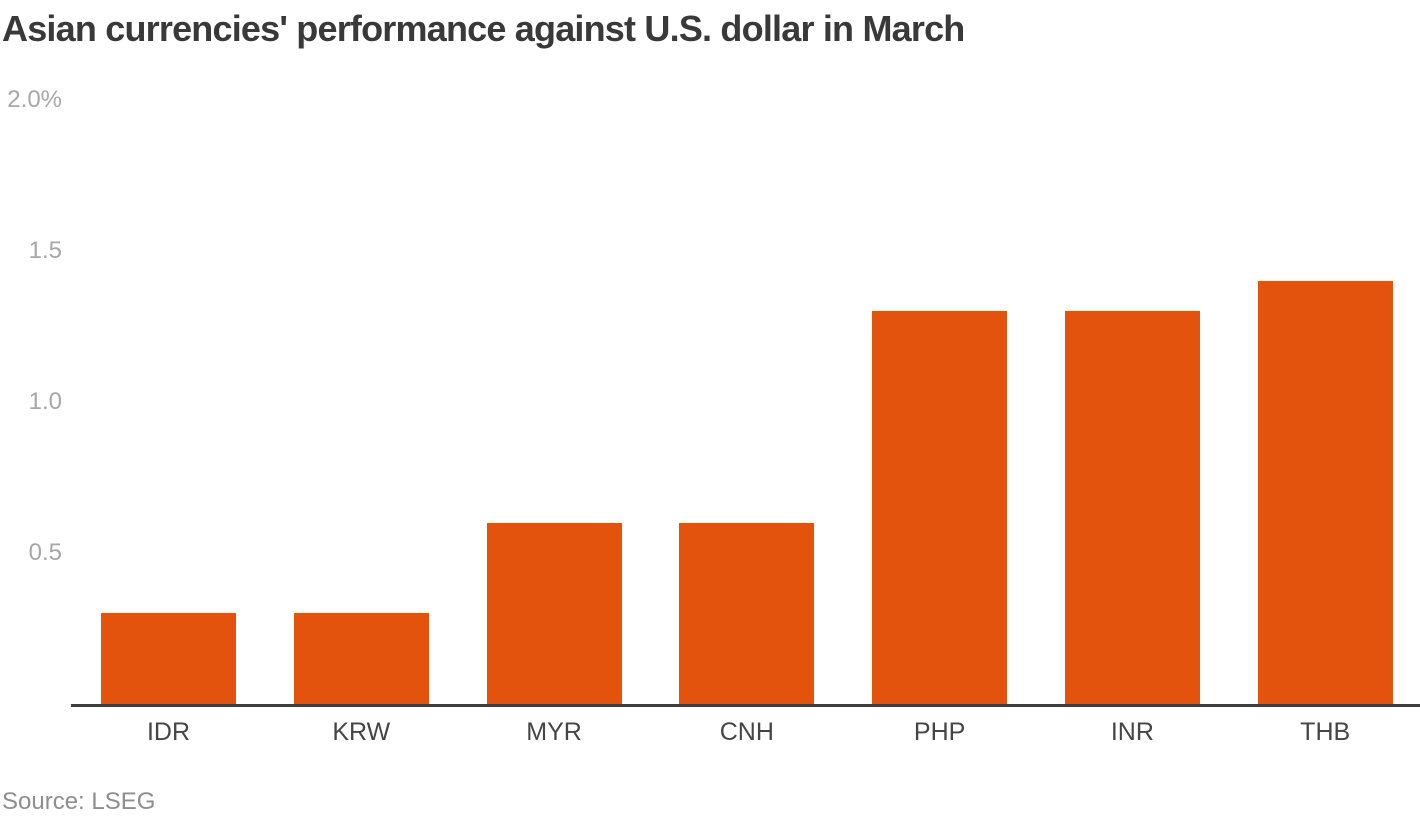 Image resolution: width=1420 pixels, height=818 pixels. What do you see at coordinates (168, 732) in the screenshot?
I see `x-tick-label-IDR: IDR` at bounding box center [168, 732].